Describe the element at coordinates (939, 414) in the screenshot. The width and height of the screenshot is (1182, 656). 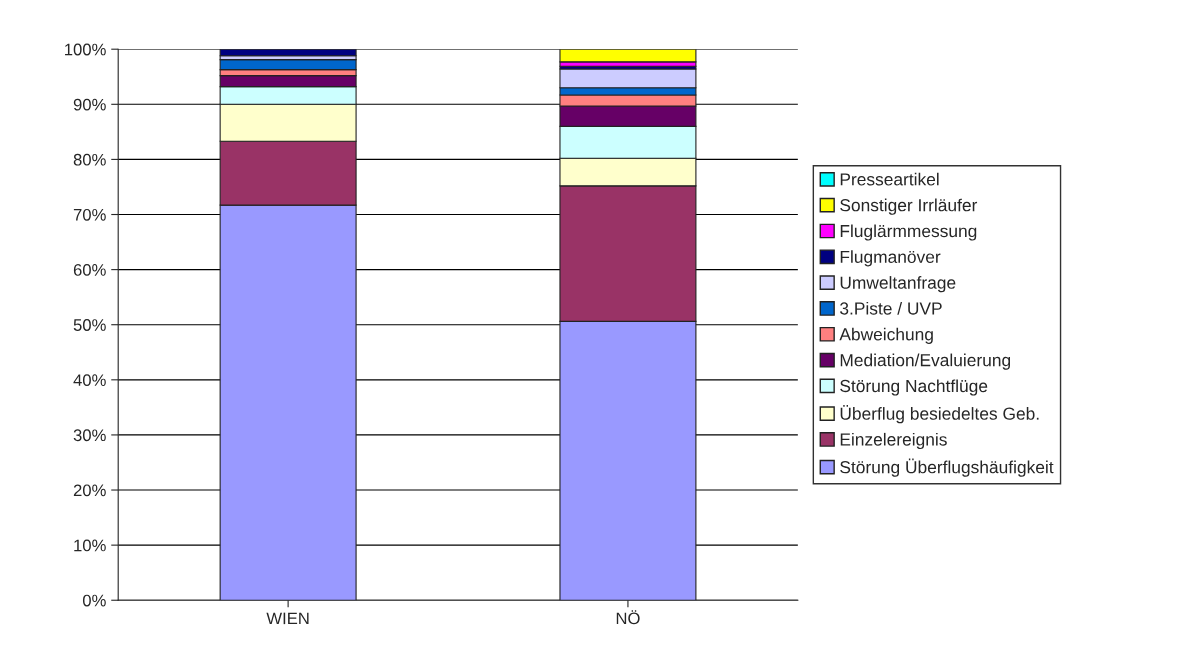
I see `legend-label: Überflug besiedeltes Geb.` at that location.